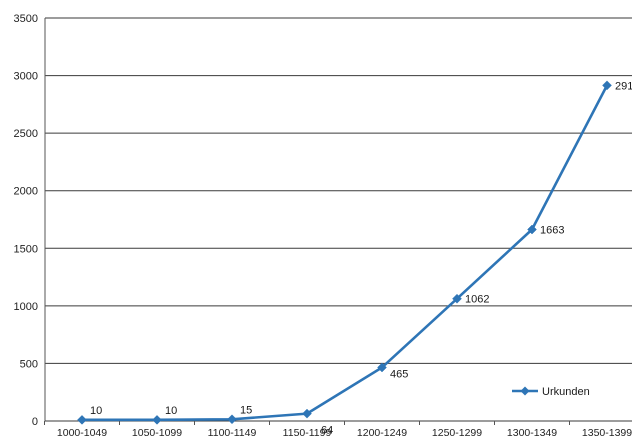 Image resolution: width=632 pixels, height=436 pixels. Describe the element at coordinates (35, 422) in the screenshot. I see `y-tick-label: 0` at that location.